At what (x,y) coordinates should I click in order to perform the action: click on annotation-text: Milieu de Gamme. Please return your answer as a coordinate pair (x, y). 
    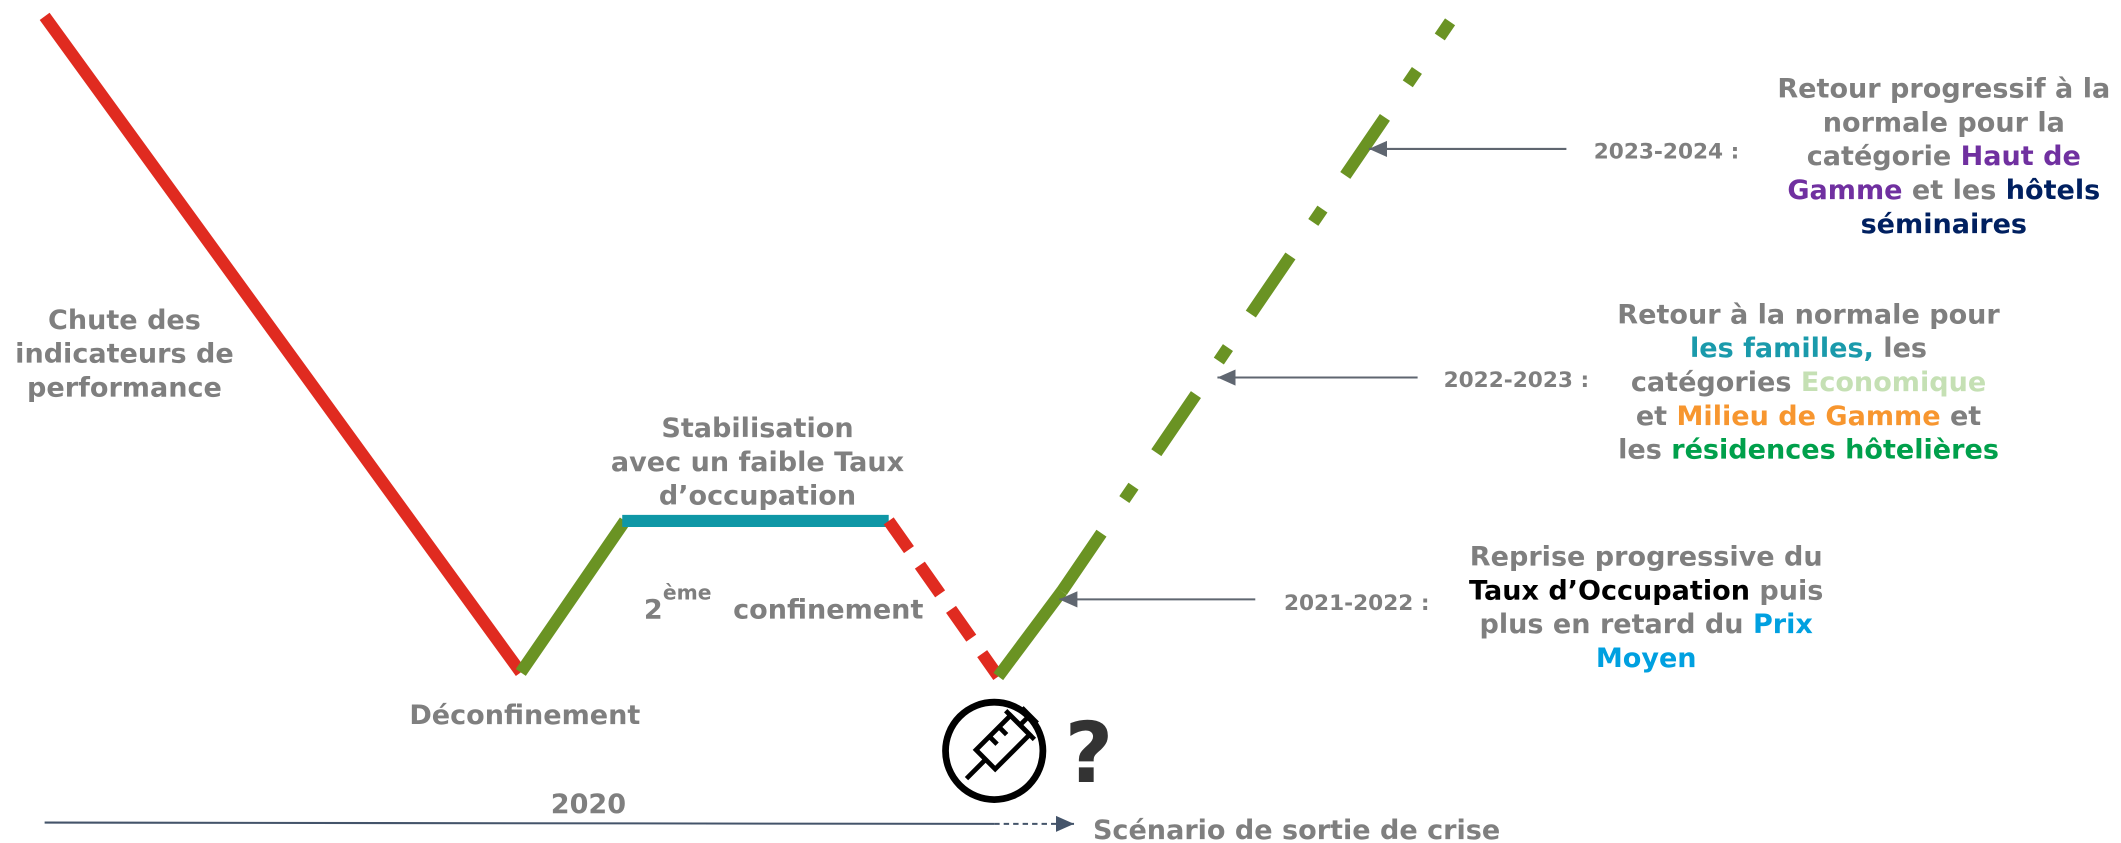
    Looking at the image, I should click on (1809, 416).